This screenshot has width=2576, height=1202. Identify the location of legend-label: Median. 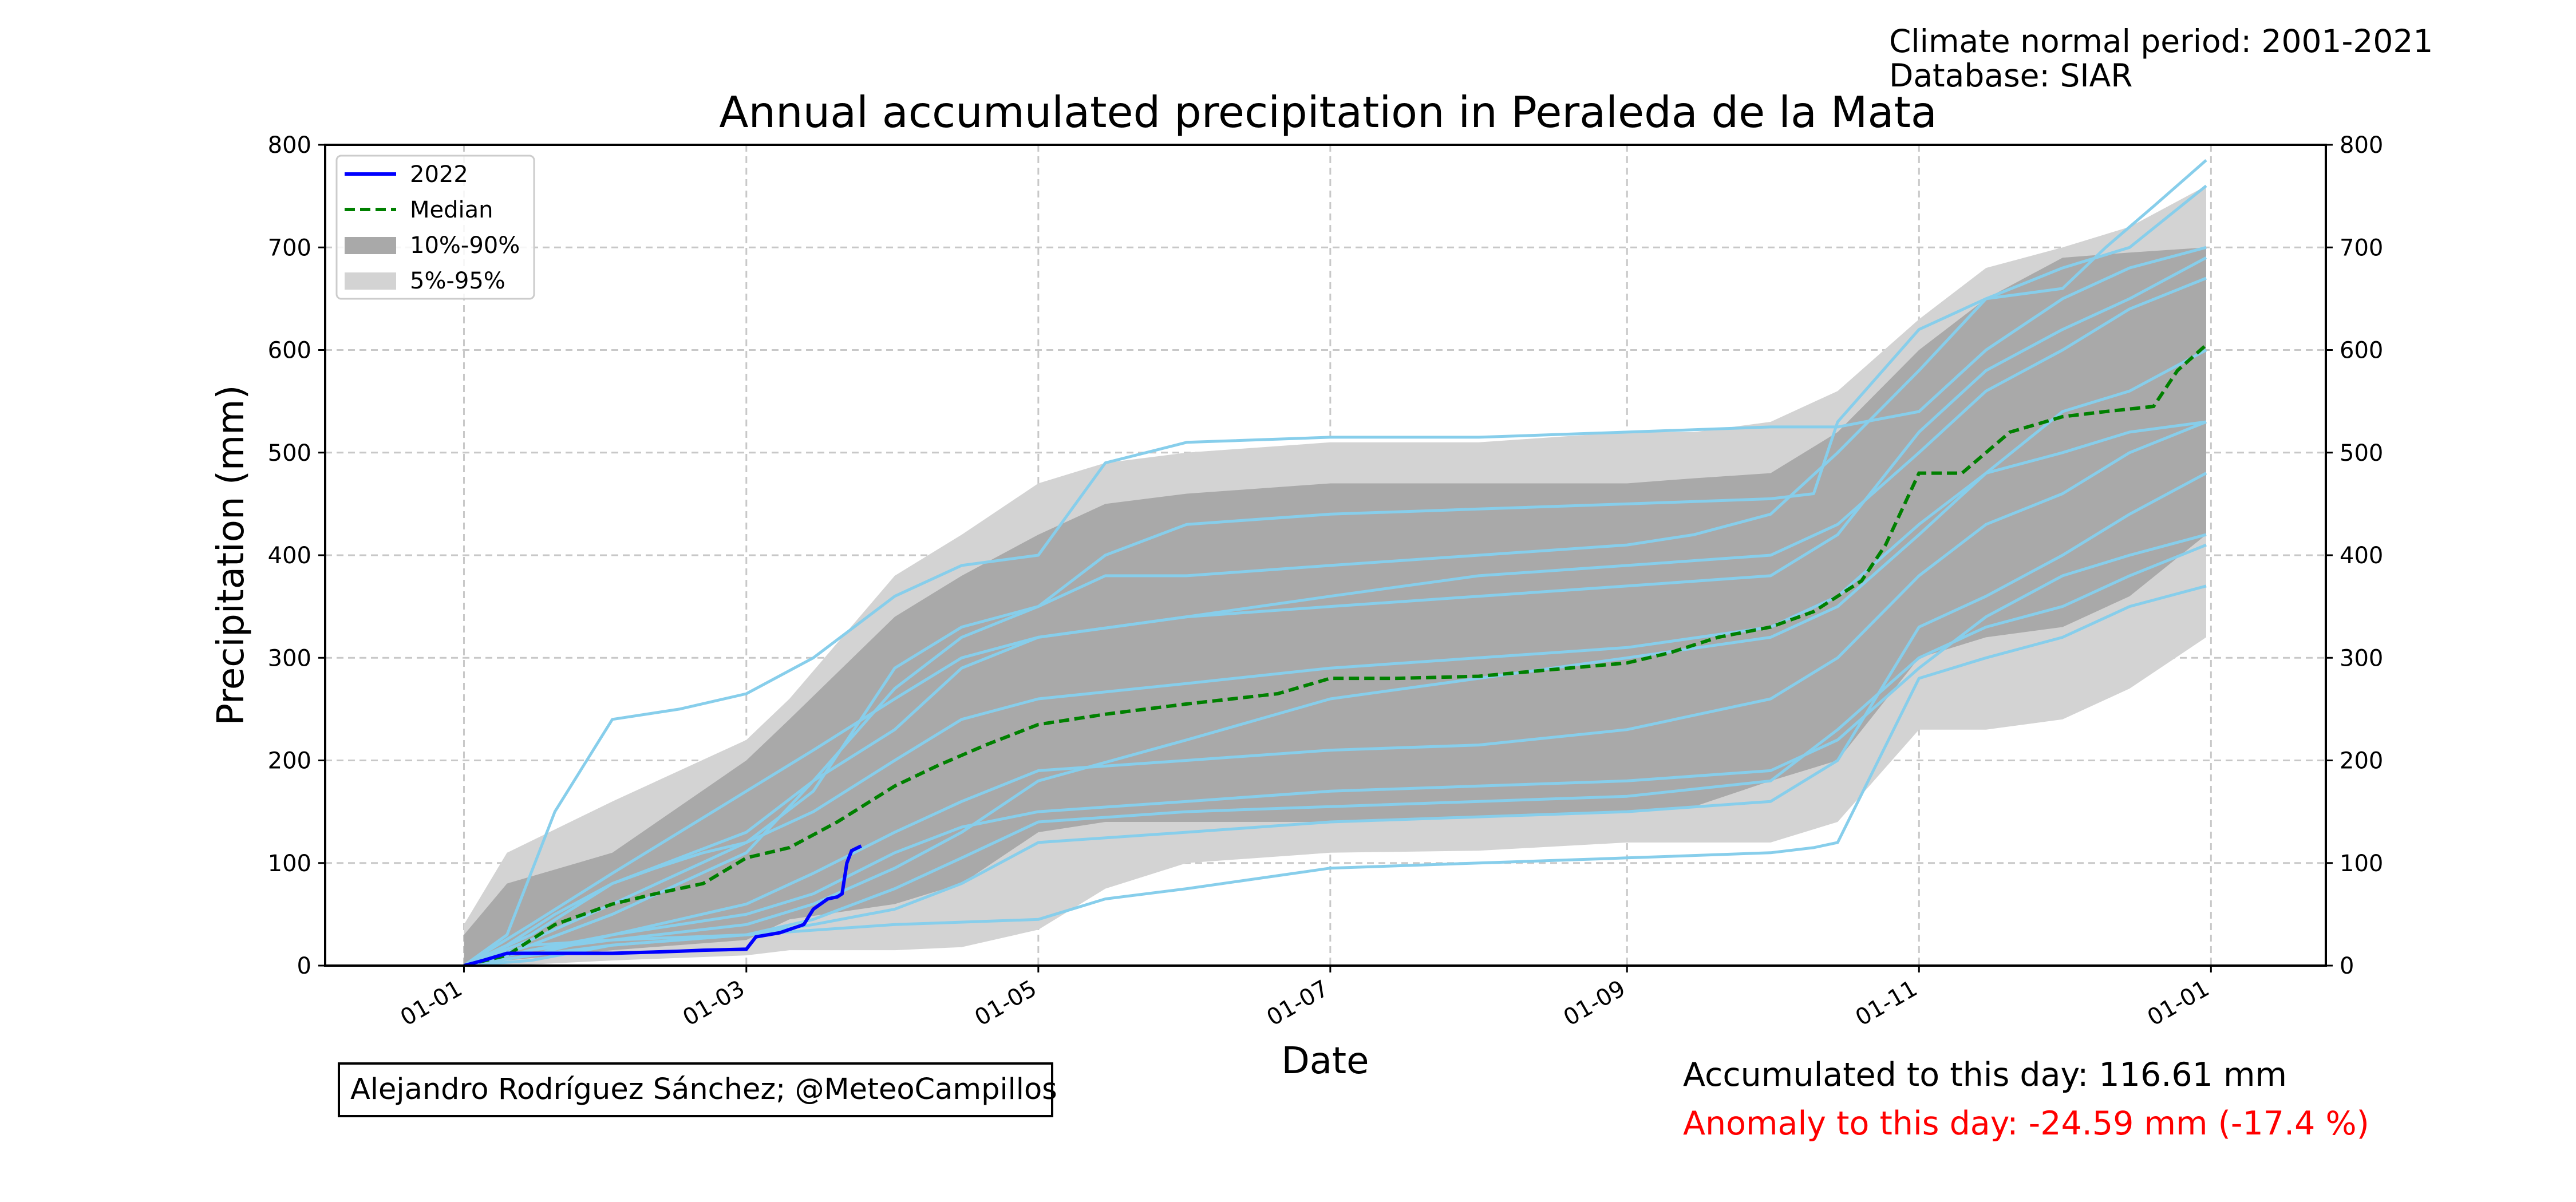
(451, 210).